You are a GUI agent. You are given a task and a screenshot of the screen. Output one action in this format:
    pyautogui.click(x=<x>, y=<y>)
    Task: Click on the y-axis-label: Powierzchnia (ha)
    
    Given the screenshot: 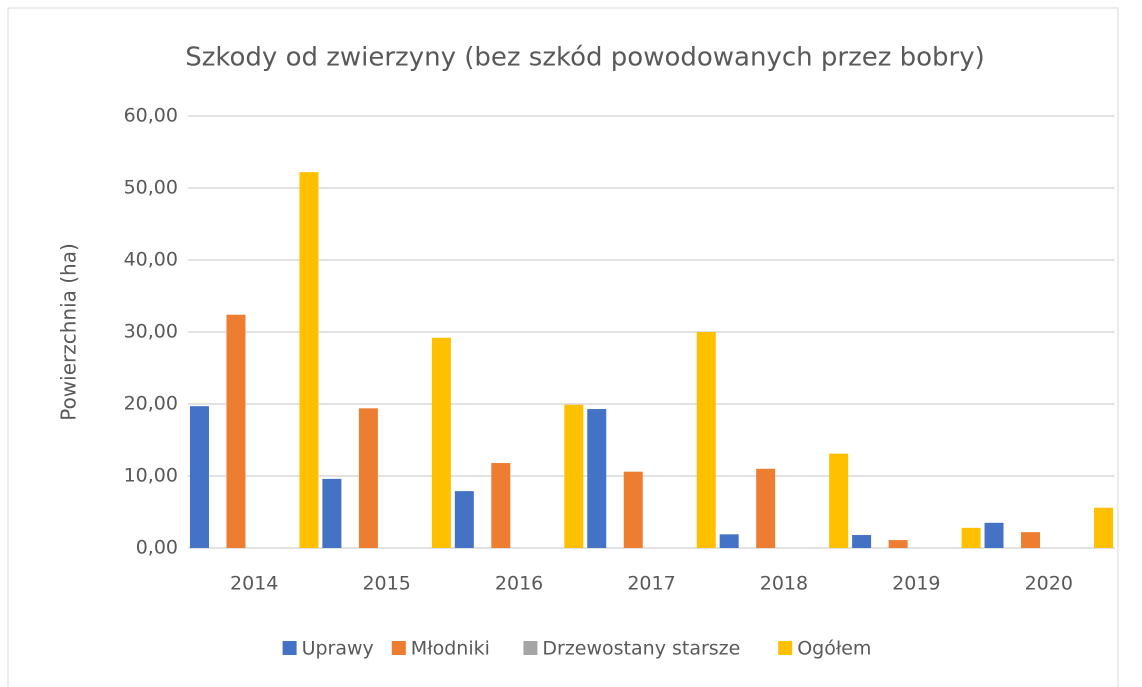 What is the action you would take?
    pyautogui.click(x=69, y=332)
    